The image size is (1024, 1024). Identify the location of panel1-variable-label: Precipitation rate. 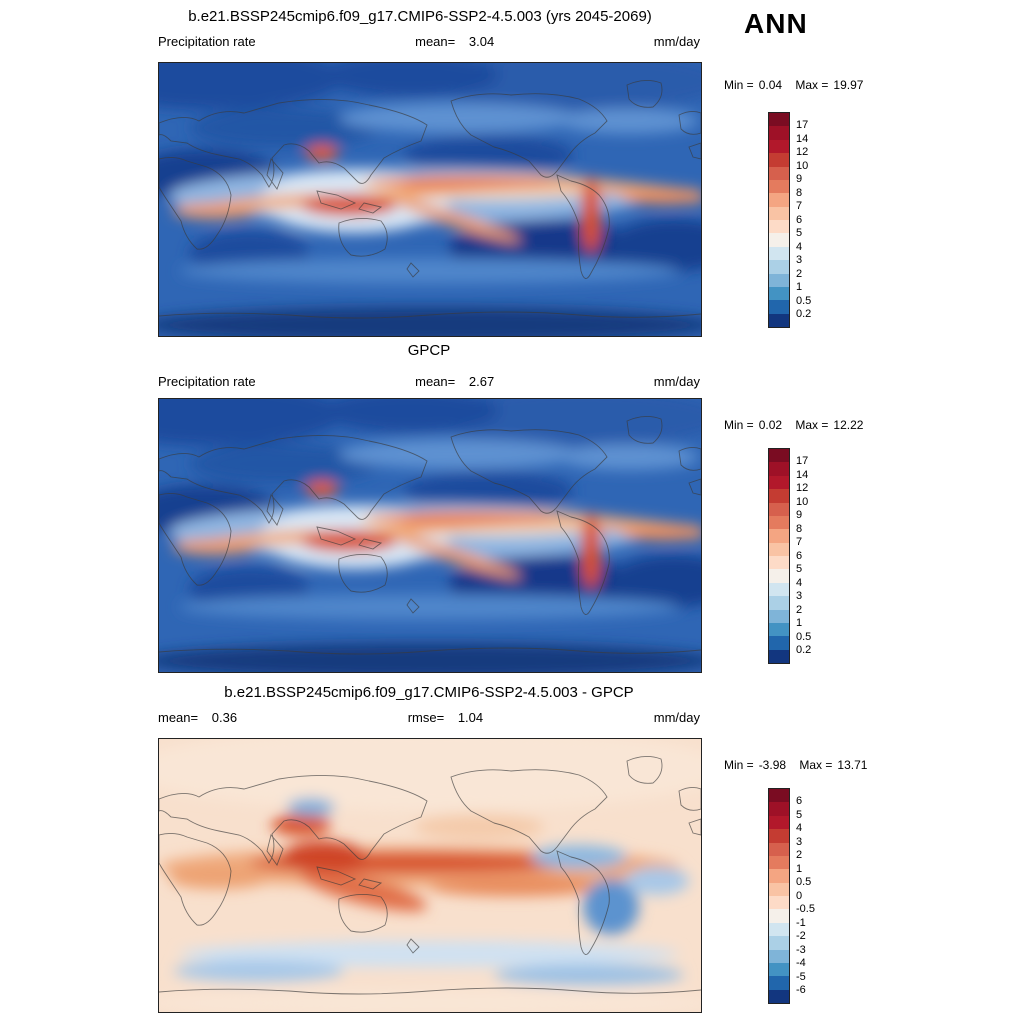
(207, 41).